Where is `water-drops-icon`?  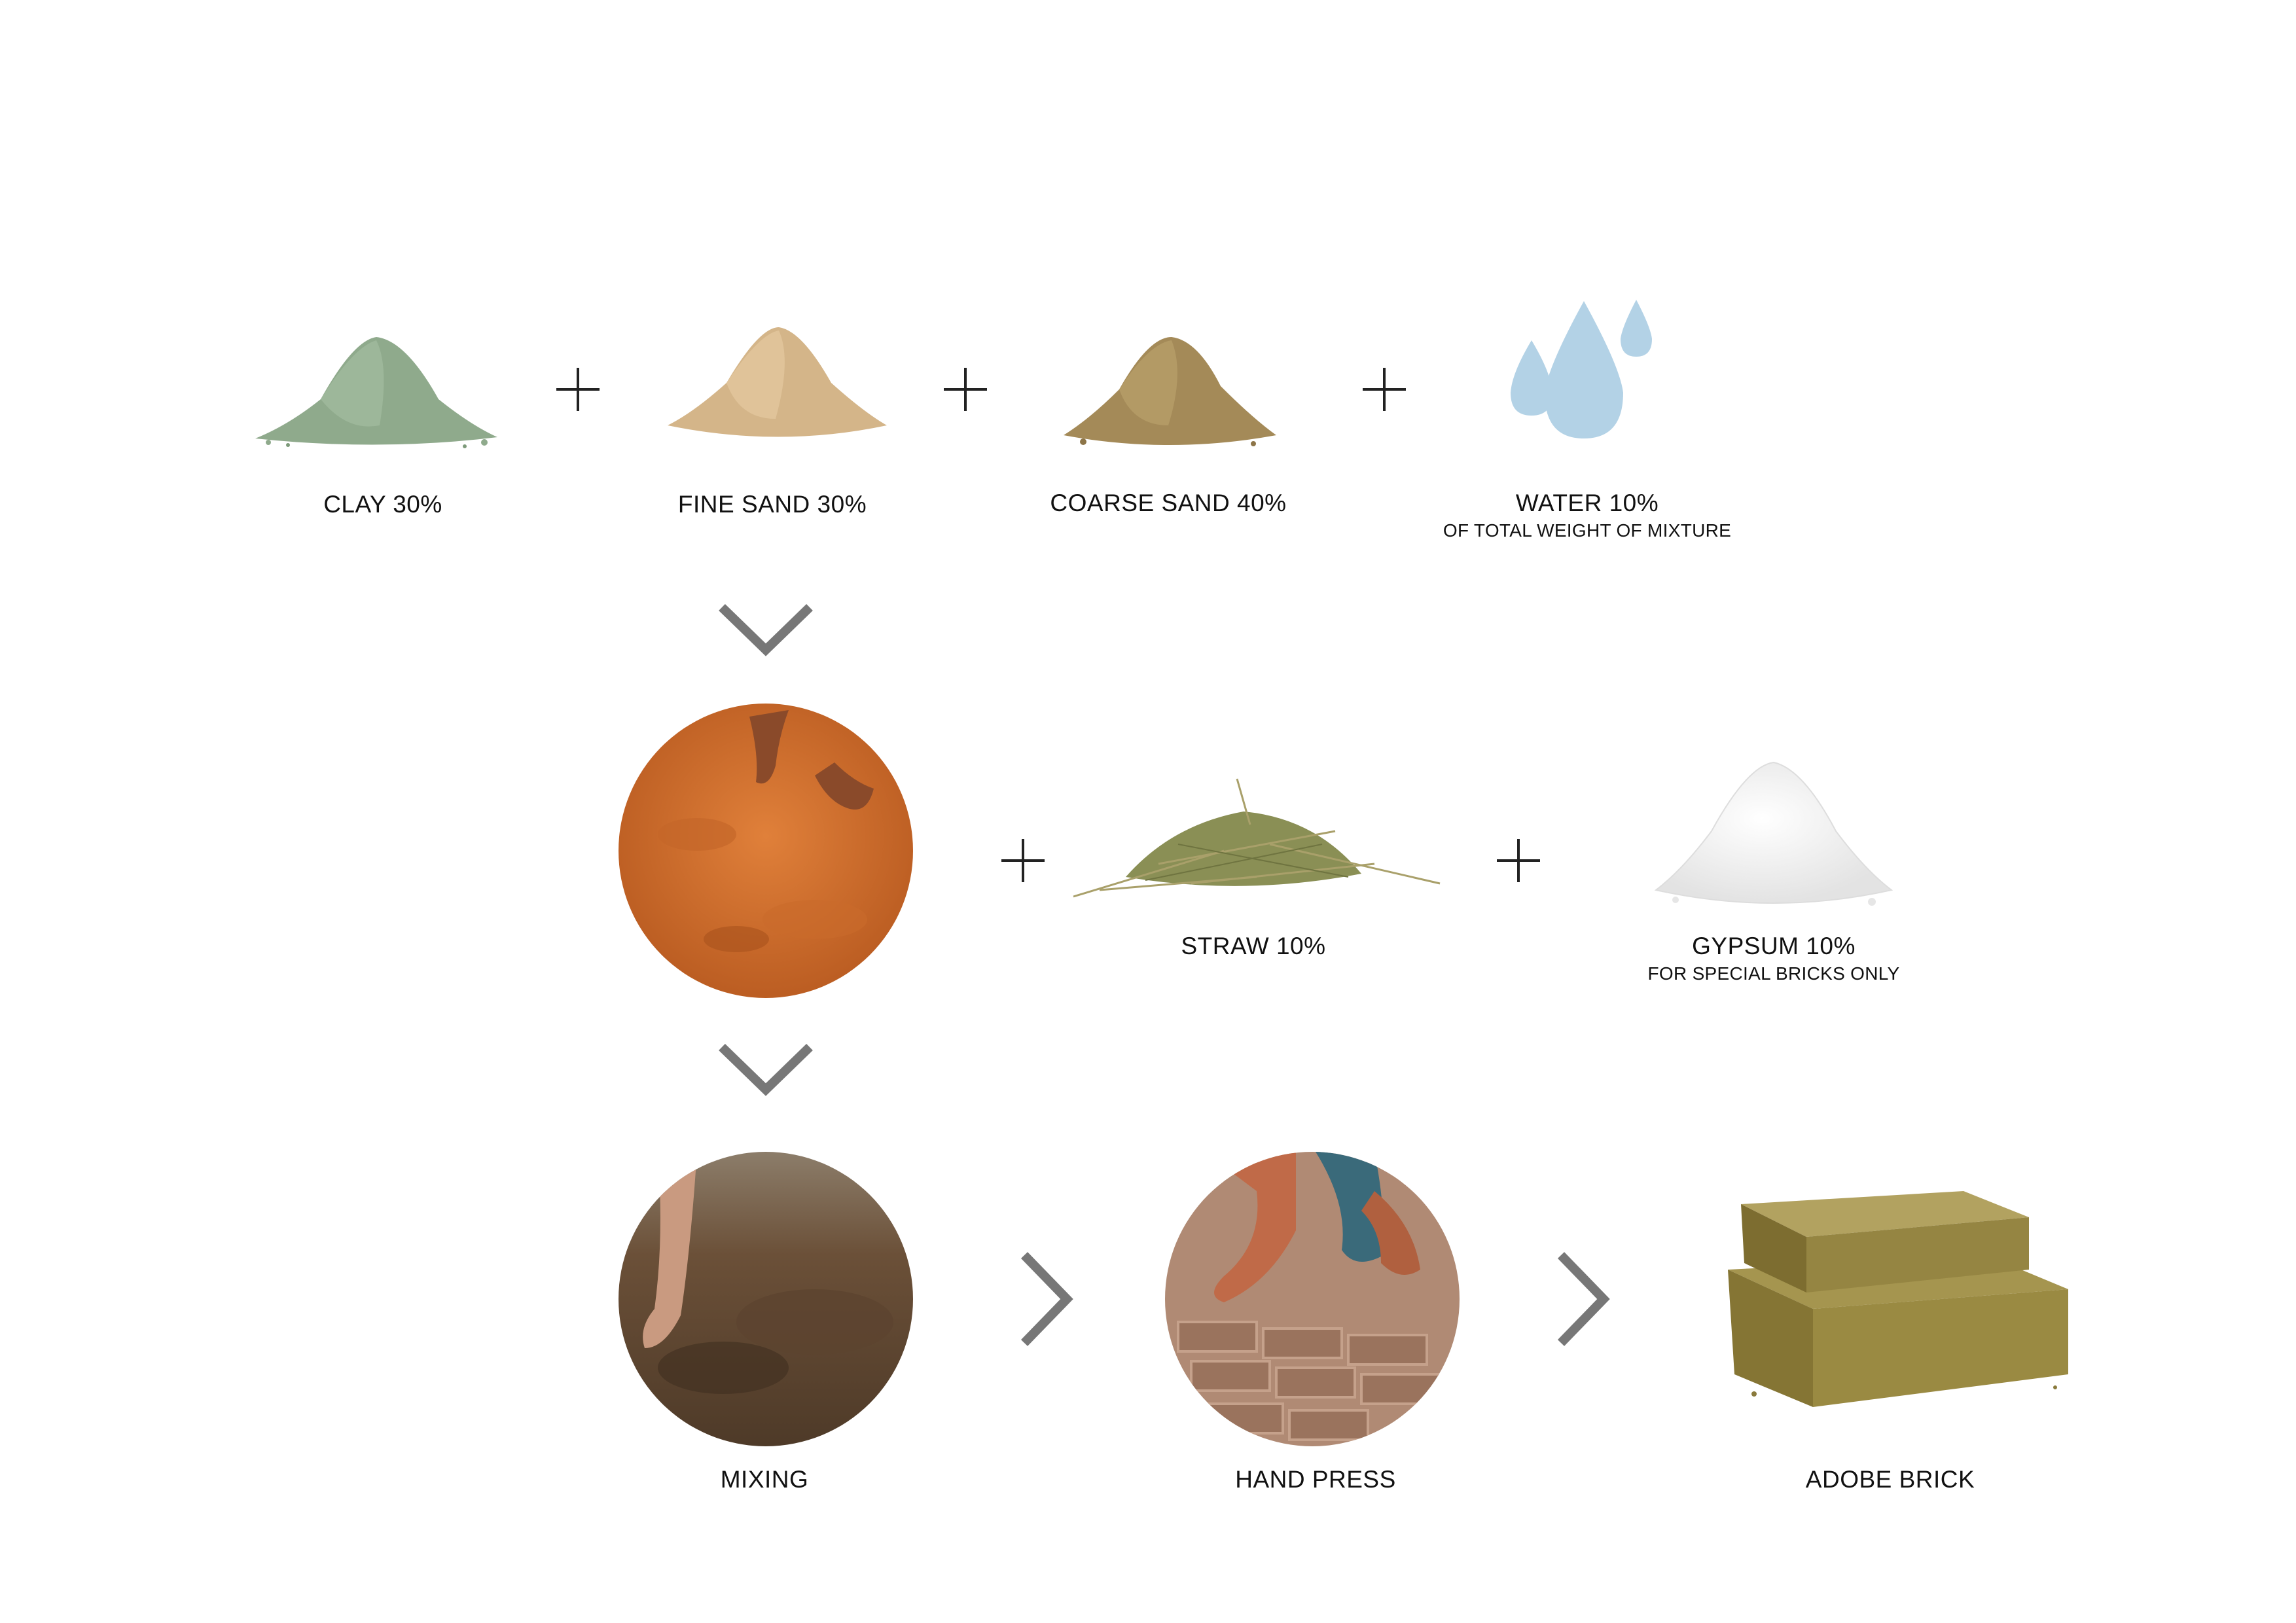 water-drops-icon is located at coordinates (1581, 369).